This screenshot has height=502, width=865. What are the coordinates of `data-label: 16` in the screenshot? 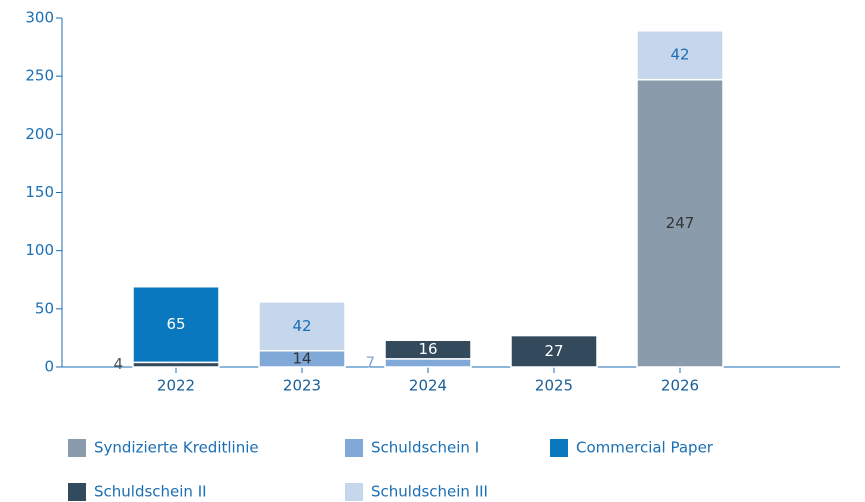 It's located at (427, 349).